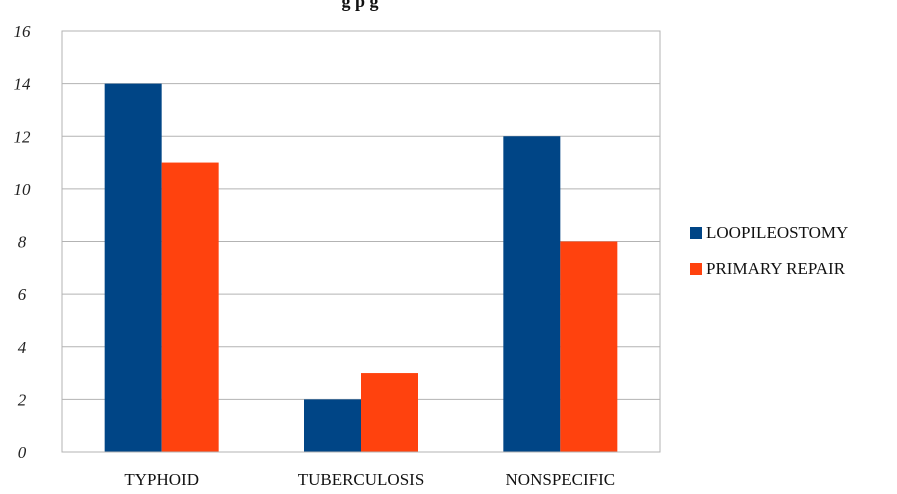  Describe the element at coordinates (561, 479) in the screenshot. I see `x-tick-label: NONSPECIFIC` at that location.